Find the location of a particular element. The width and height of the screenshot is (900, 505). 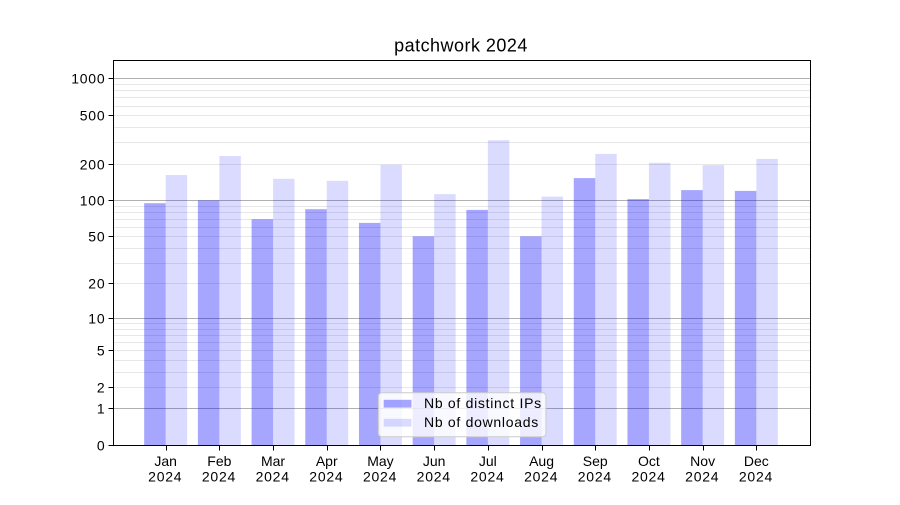

svg-text: Jun is located at coordinates (434, 461).